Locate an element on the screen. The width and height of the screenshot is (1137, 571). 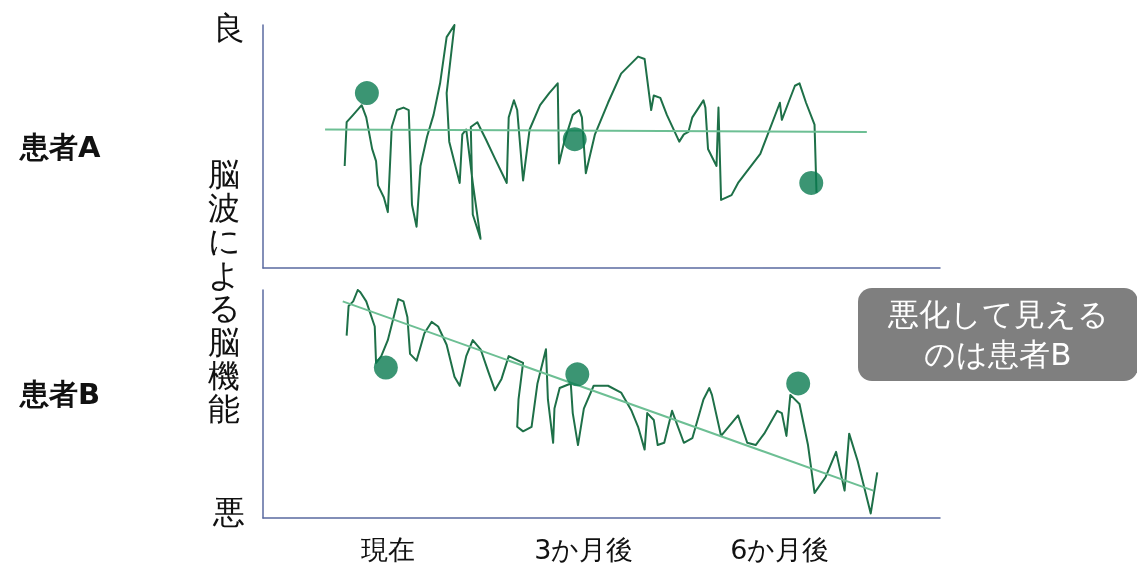
text: 悪 is located at coordinates (229, 512).